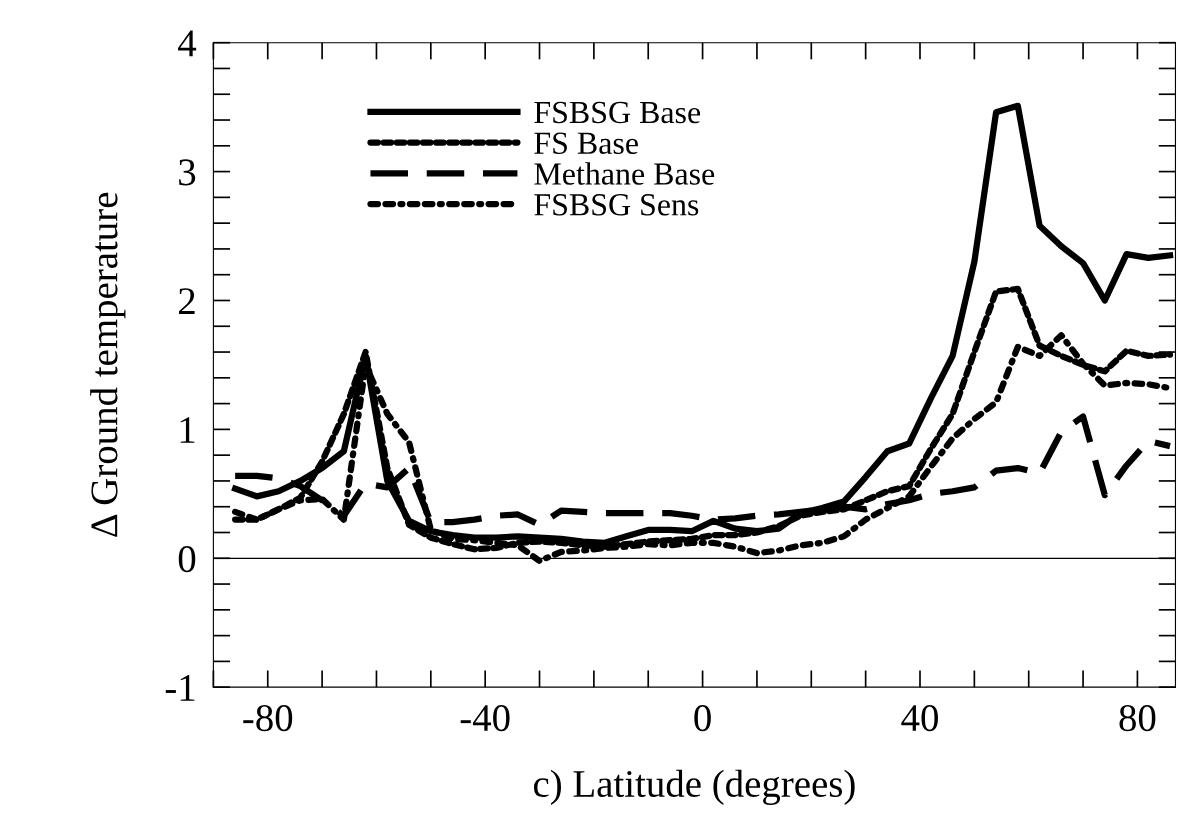 Image resolution: width=1179 pixels, height=837 pixels. I want to click on x-tick-label: 40, so click(919, 718).